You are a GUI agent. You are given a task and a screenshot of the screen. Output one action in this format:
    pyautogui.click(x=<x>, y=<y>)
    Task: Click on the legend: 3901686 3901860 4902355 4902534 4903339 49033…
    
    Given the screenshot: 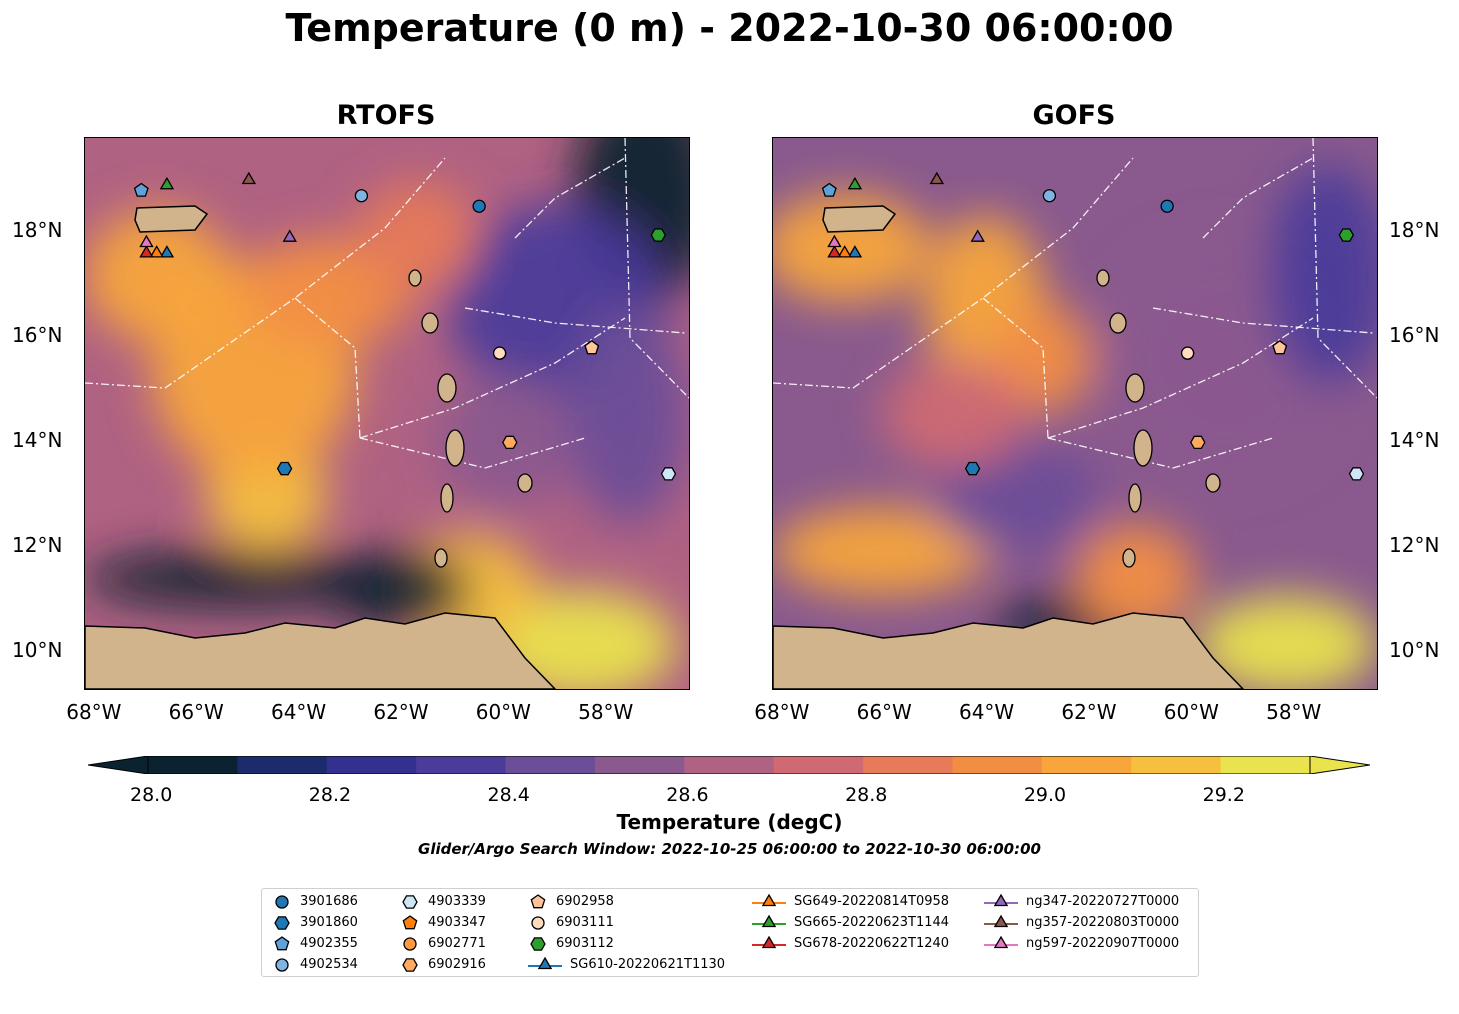 What is the action you would take?
    pyautogui.click(x=730, y=932)
    